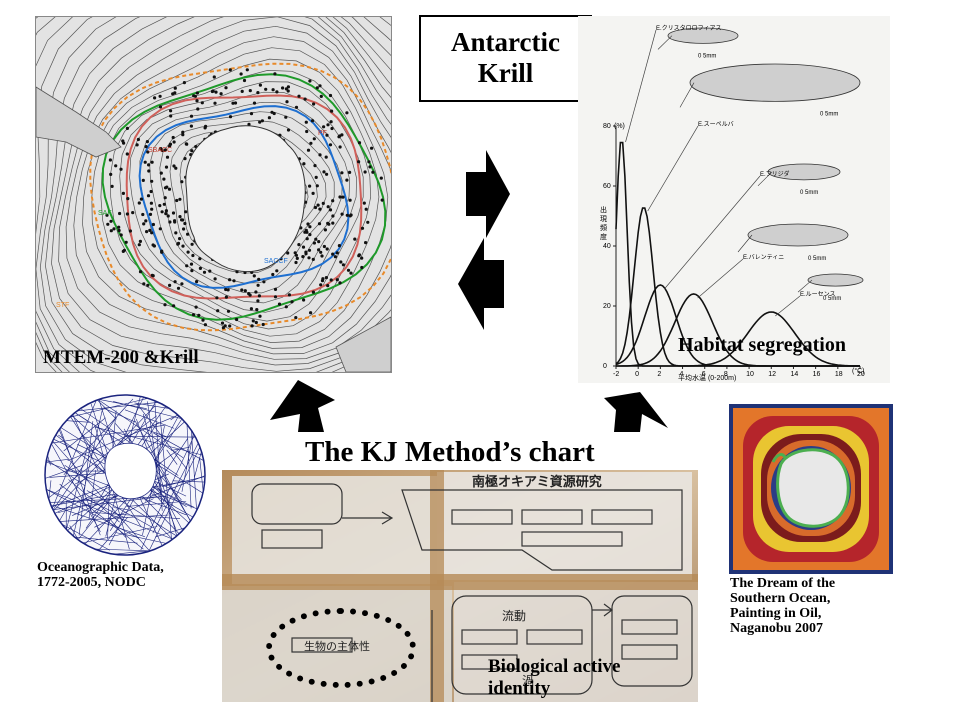 The image size is (960, 720). I want to click on chart-caption: Habitat segregation, so click(762, 345).